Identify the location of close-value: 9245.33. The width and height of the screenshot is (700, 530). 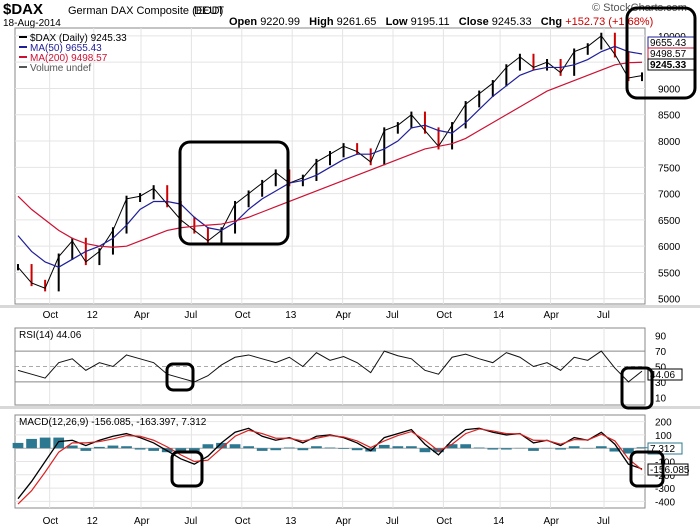
(511, 22).